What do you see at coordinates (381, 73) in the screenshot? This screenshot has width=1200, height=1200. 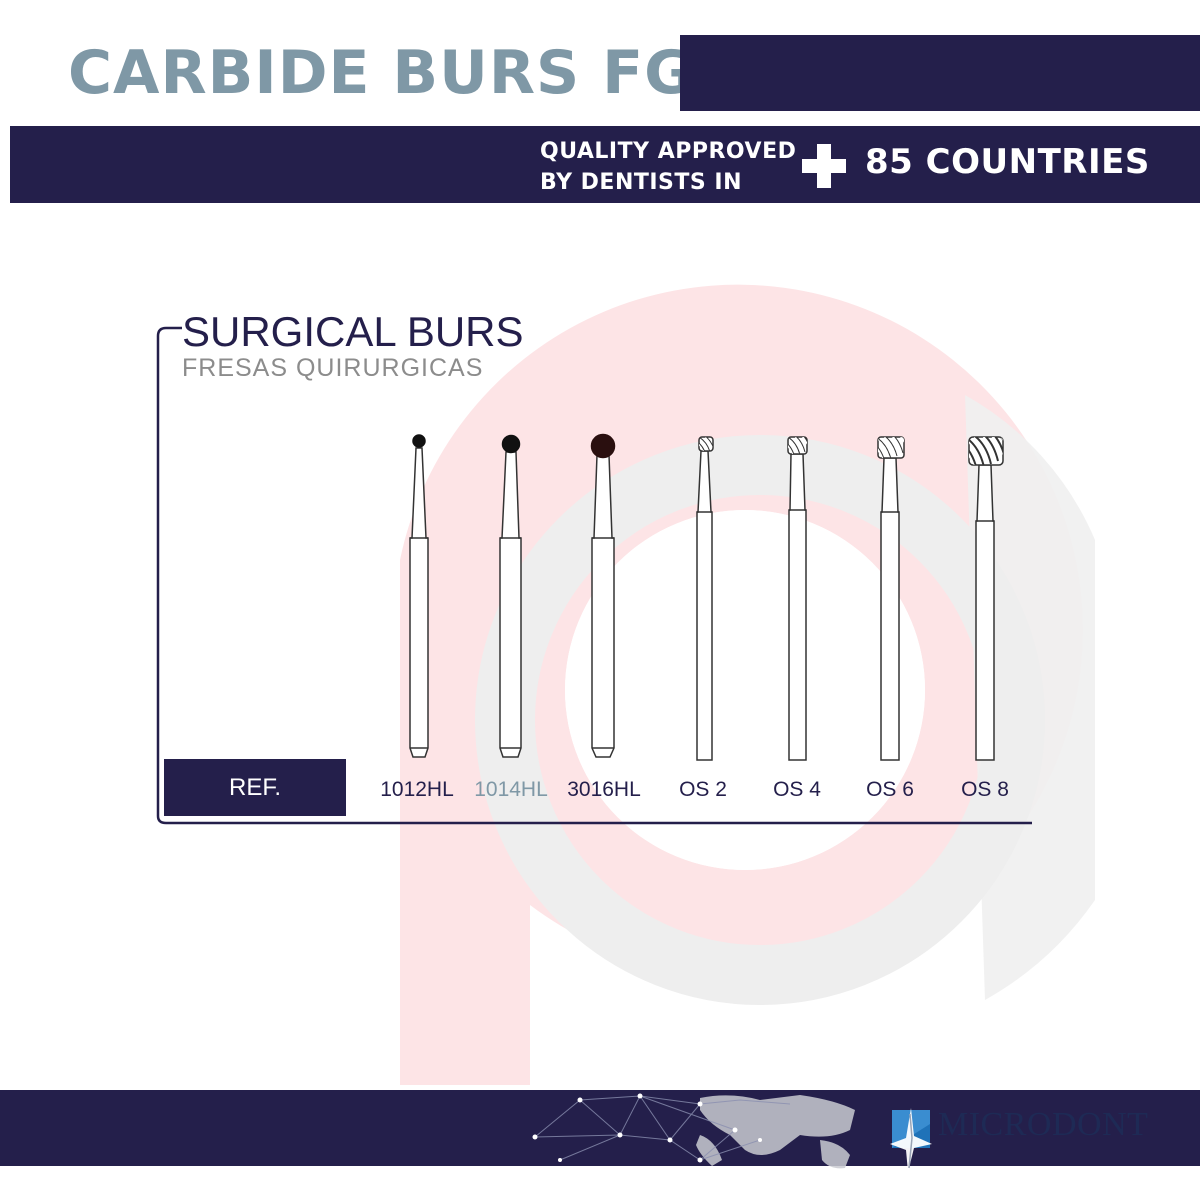 I see `page-title: CARBIDE BURS FG` at bounding box center [381, 73].